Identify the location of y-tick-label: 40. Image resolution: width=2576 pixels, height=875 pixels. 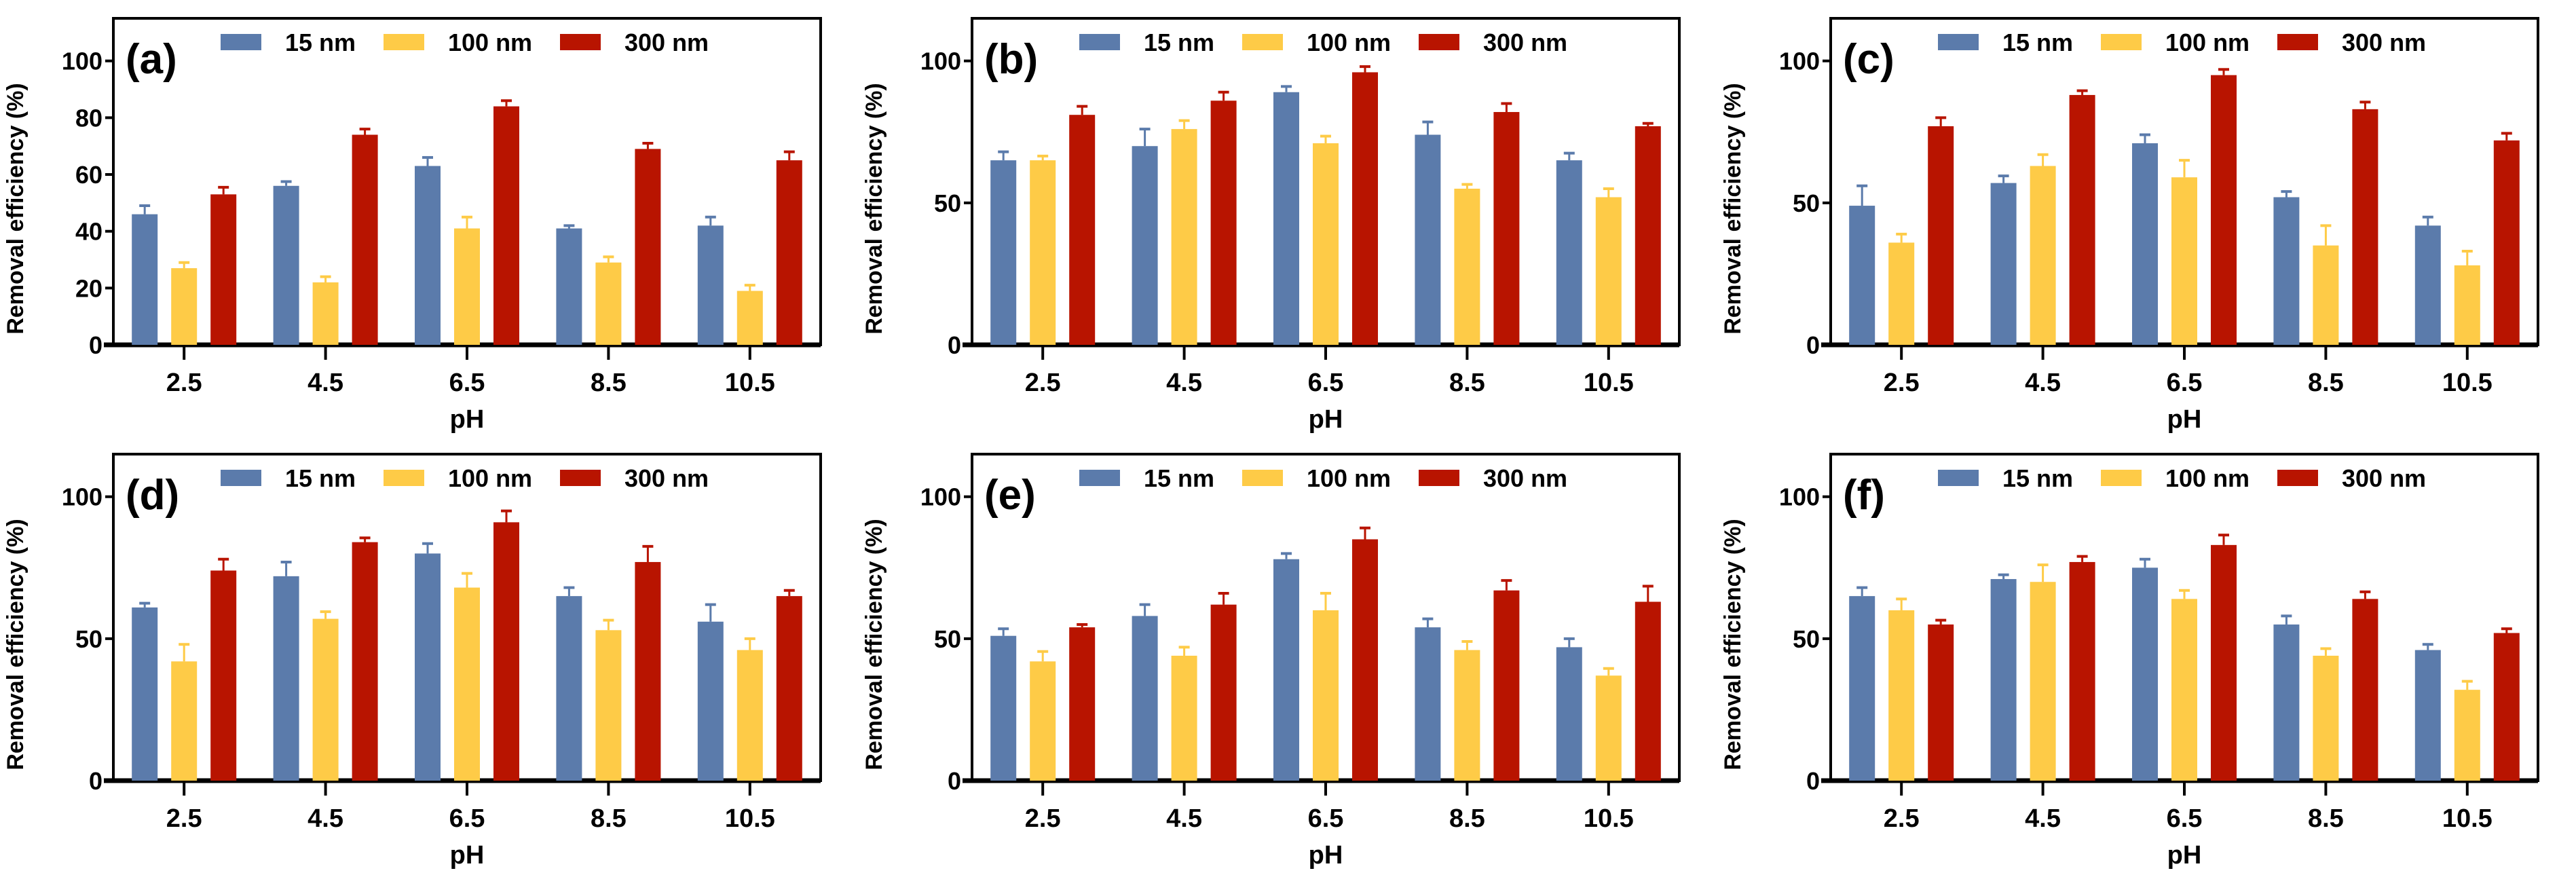
(89, 232).